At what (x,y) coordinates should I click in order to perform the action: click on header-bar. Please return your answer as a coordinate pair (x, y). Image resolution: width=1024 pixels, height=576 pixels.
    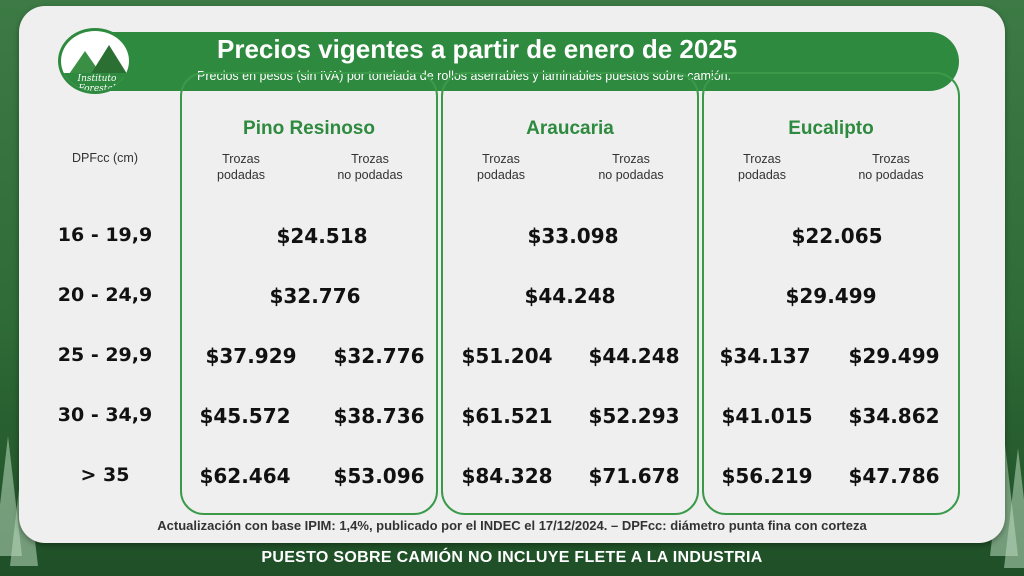
    Looking at the image, I should click on (514, 61).